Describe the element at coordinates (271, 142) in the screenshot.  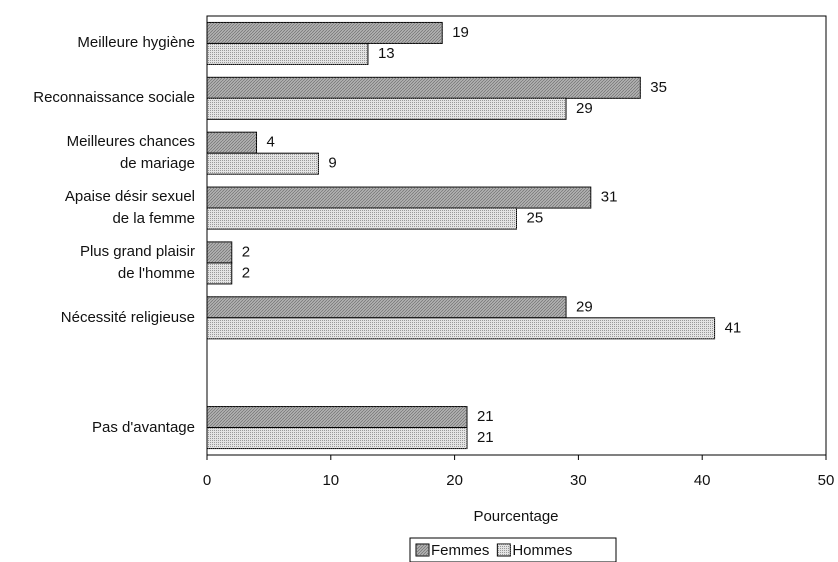
I see `value-label: 4` at that location.